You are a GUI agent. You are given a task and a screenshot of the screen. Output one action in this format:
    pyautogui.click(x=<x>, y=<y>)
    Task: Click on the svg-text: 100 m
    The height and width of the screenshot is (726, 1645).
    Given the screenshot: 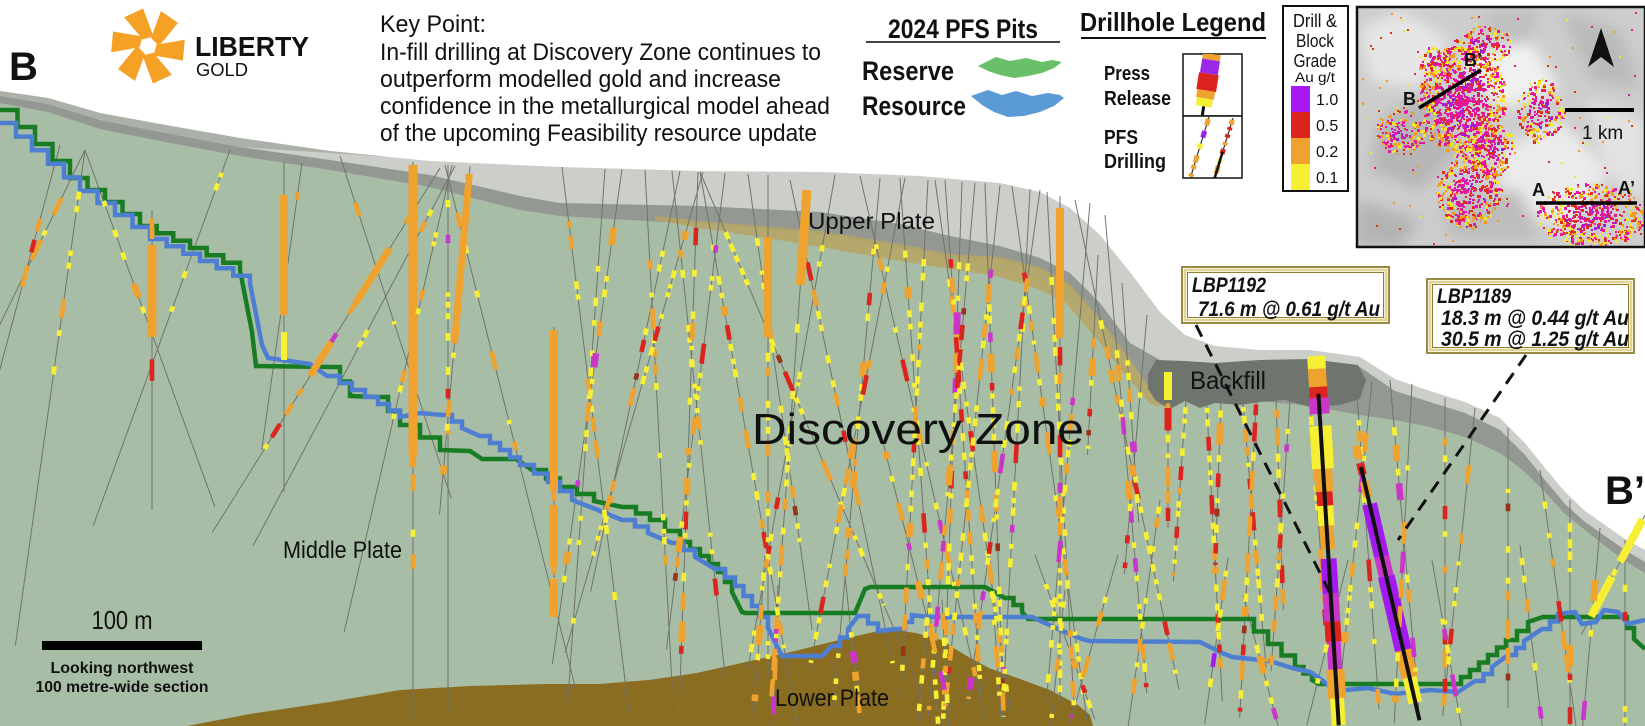 What is the action you would take?
    pyautogui.click(x=122, y=620)
    